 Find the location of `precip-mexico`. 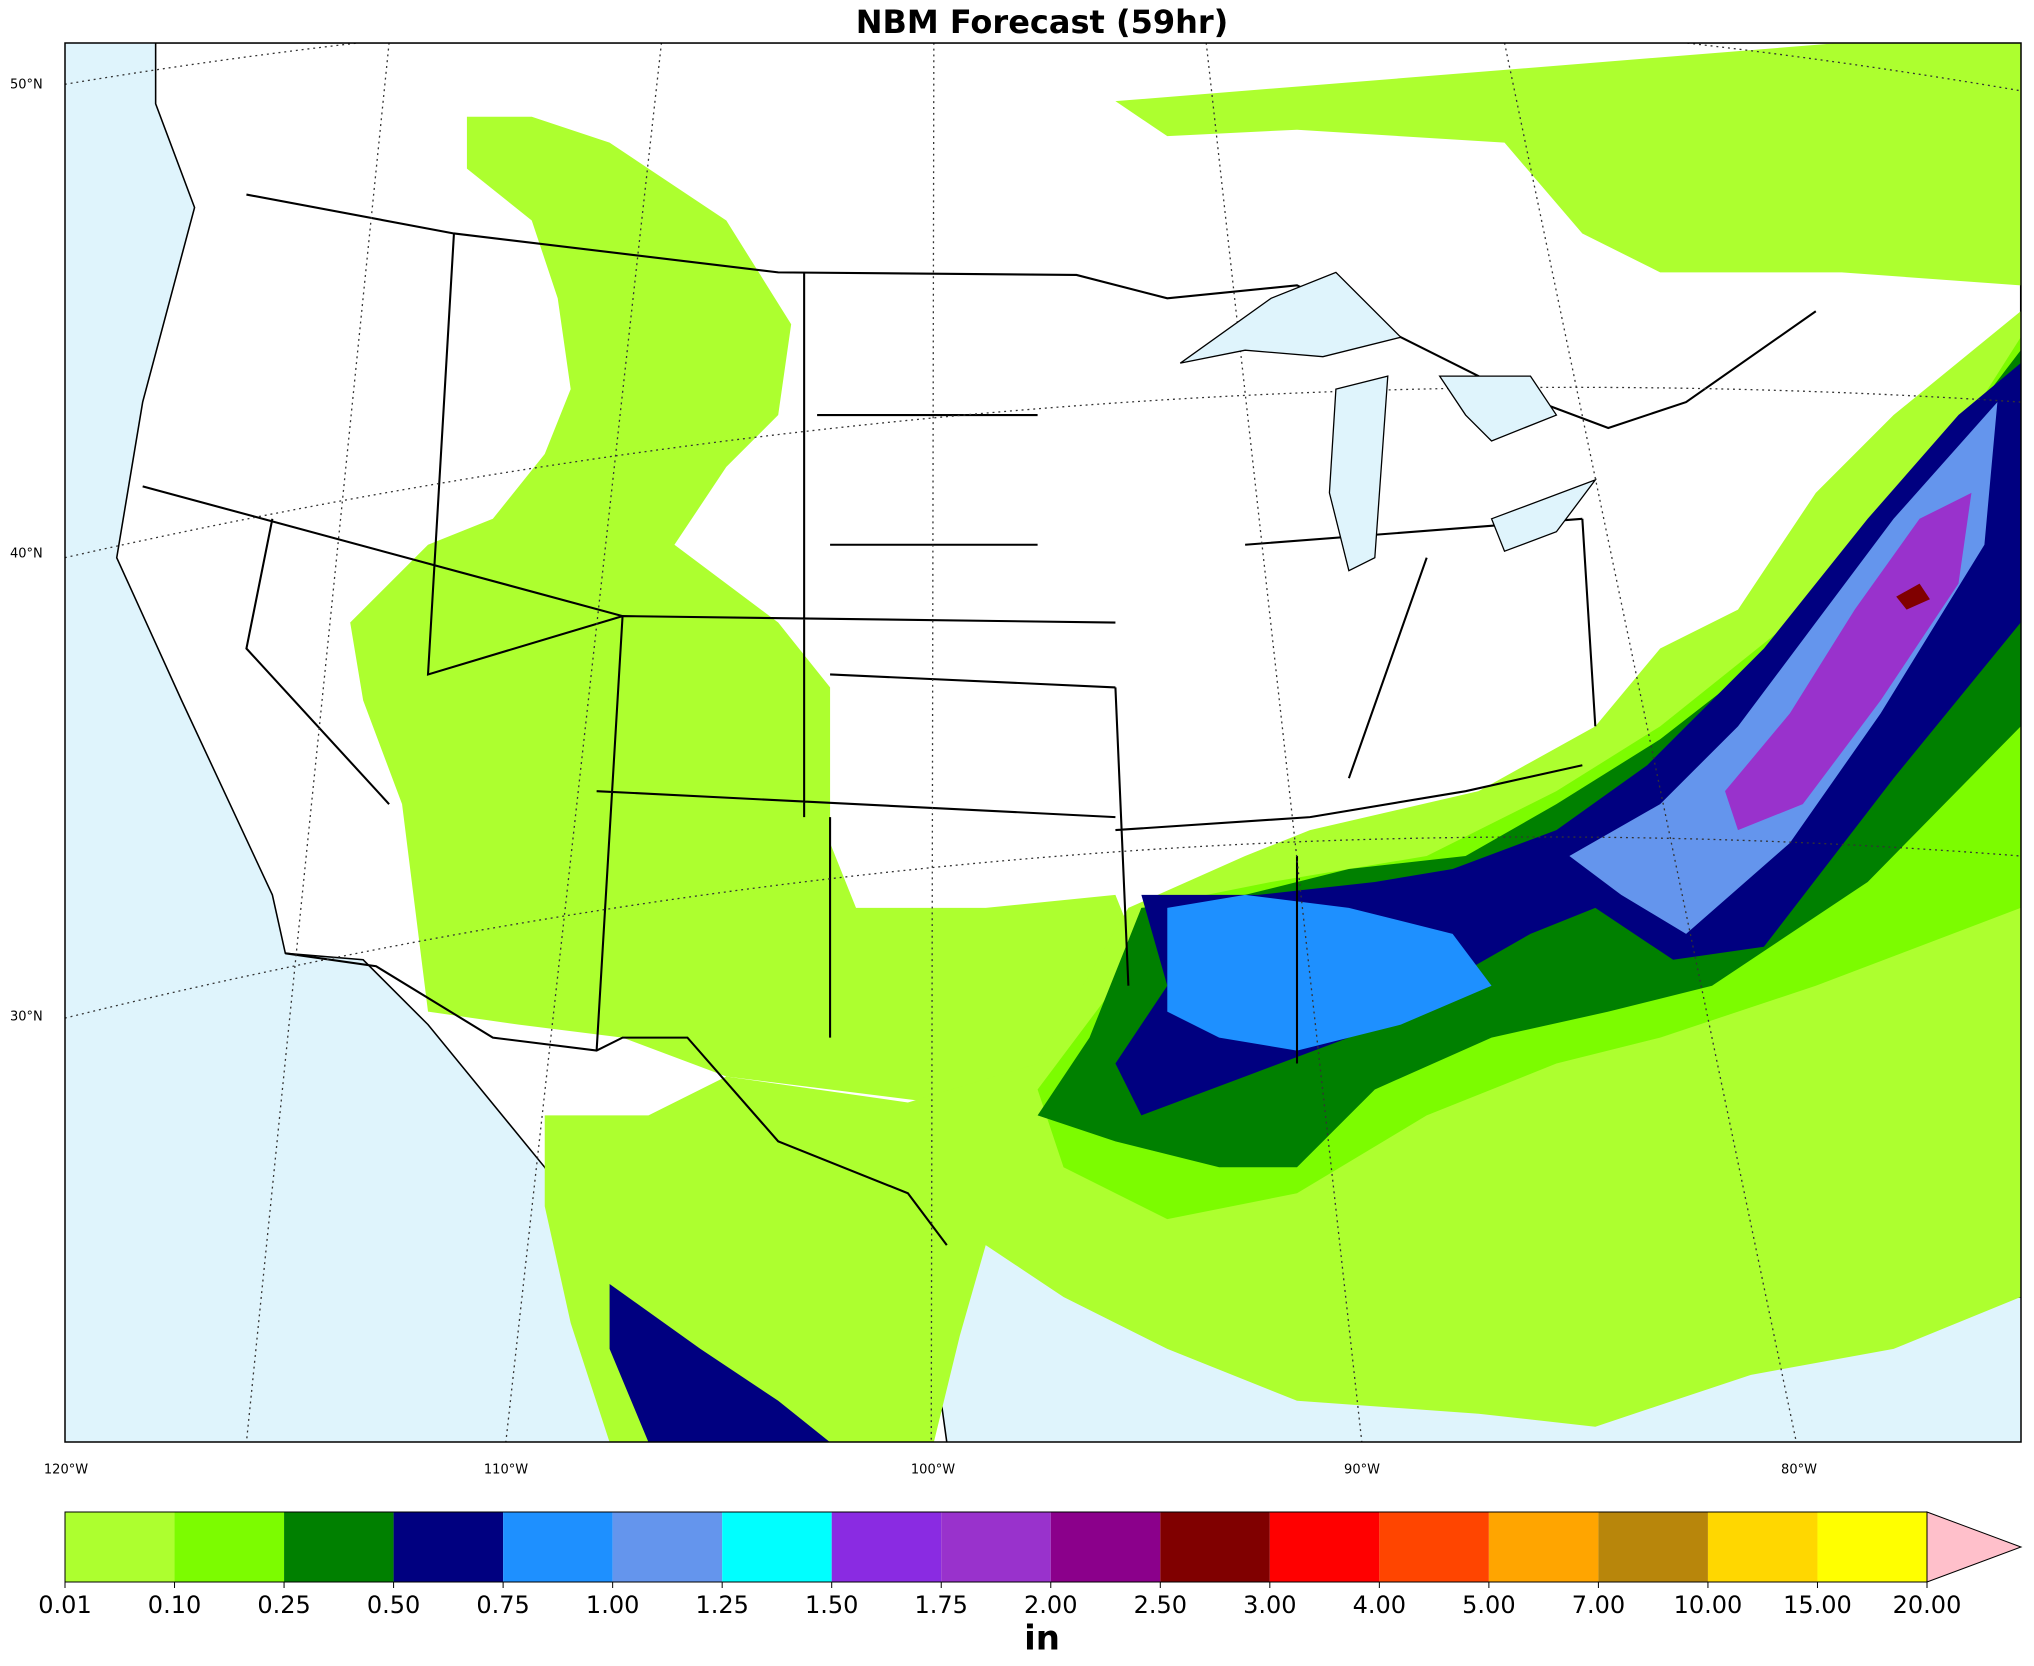

precip-mexico is located at coordinates (719, 1363).